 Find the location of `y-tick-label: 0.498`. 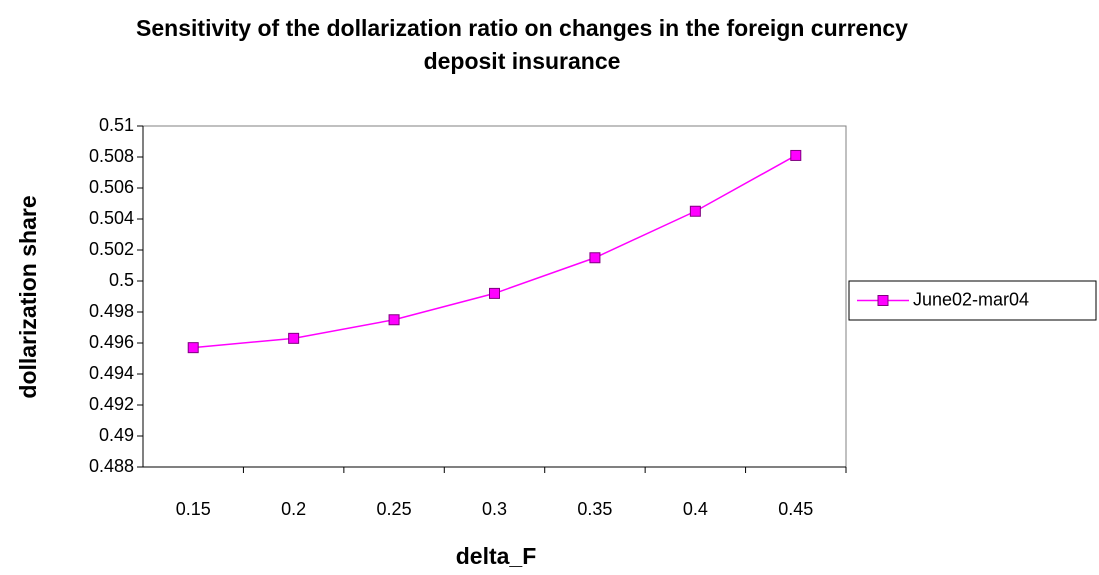

y-tick-label: 0.498 is located at coordinates (111, 311).